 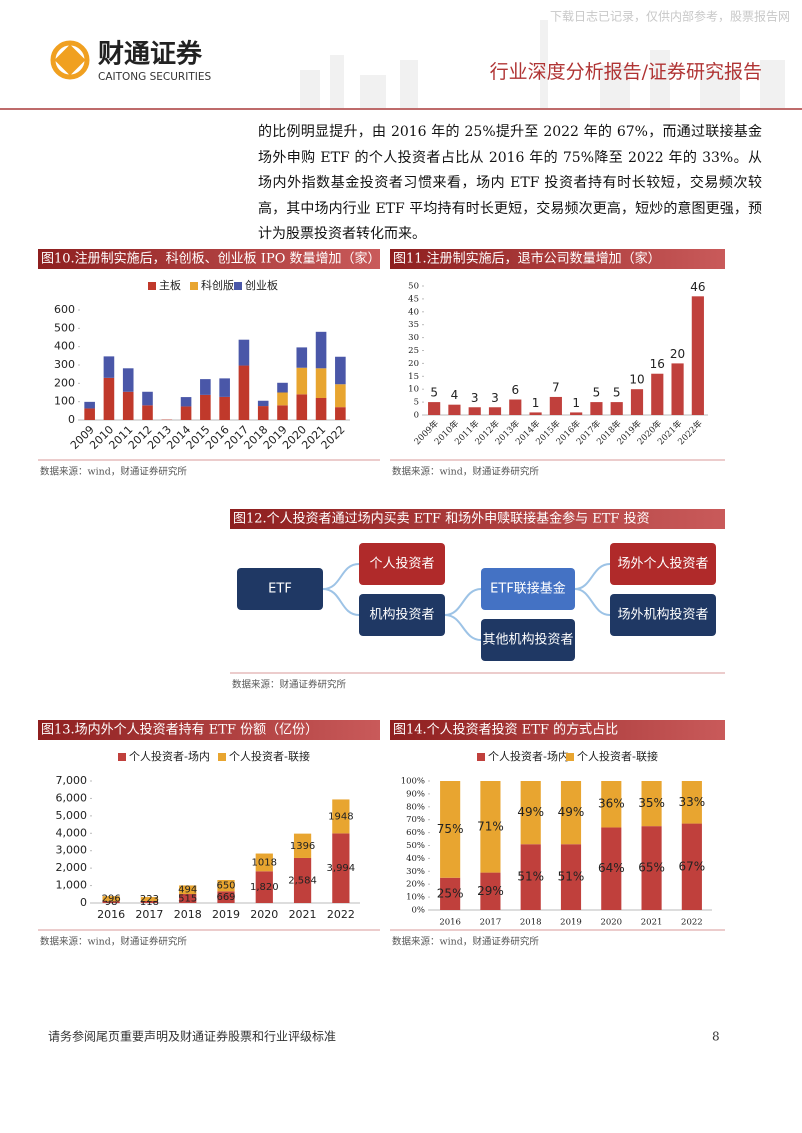 I want to click on y-tick-label: 60%, so click(x=415, y=833).